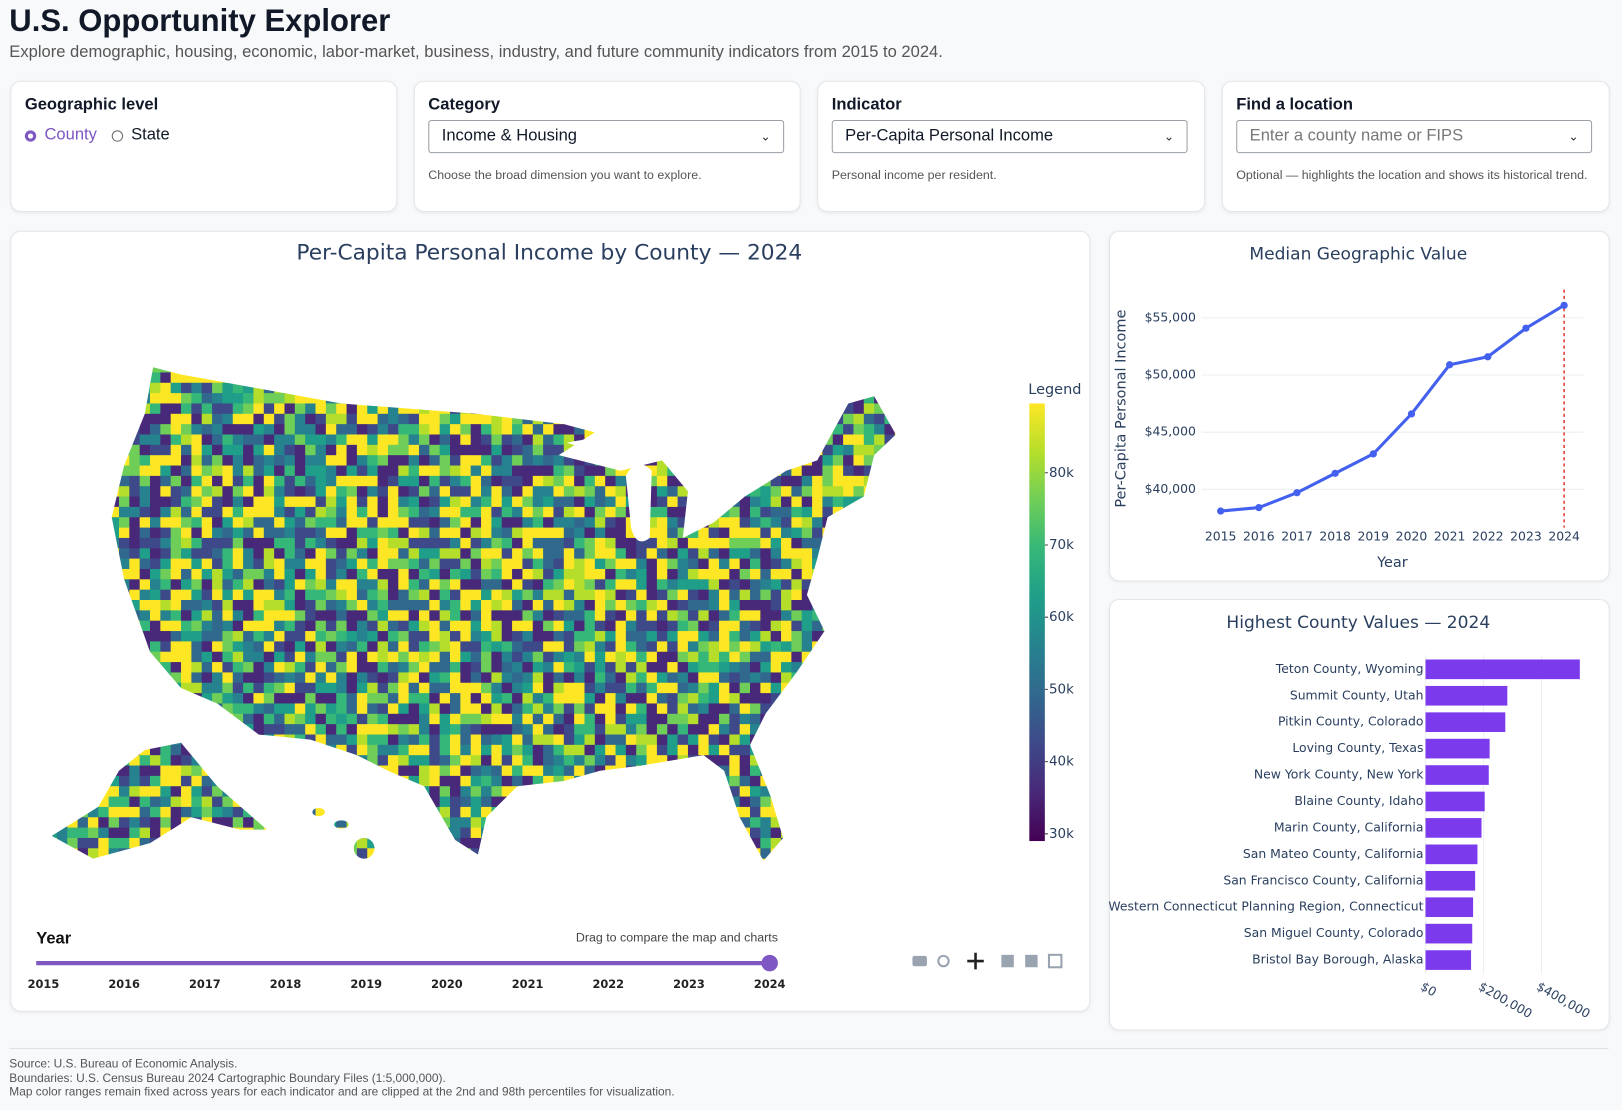 Image resolution: width=1622 pixels, height=1110 pixels. What do you see at coordinates (1170, 431) in the screenshot?
I see `y-tick-label: $45,000` at bounding box center [1170, 431].